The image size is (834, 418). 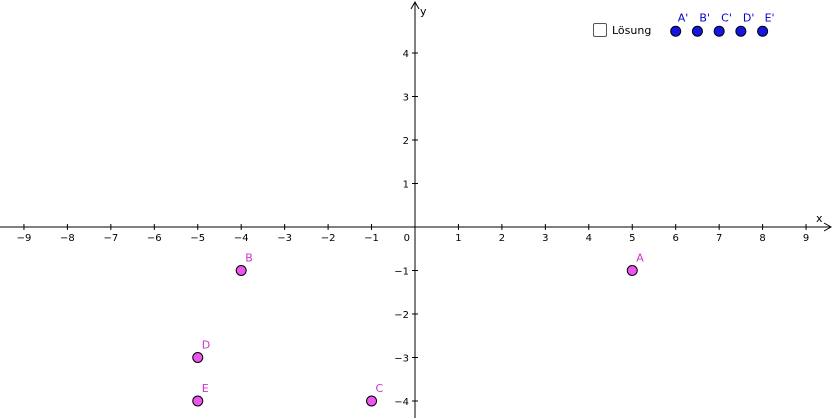 I want to click on solution-point-label-1: A', so click(x=683, y=17).